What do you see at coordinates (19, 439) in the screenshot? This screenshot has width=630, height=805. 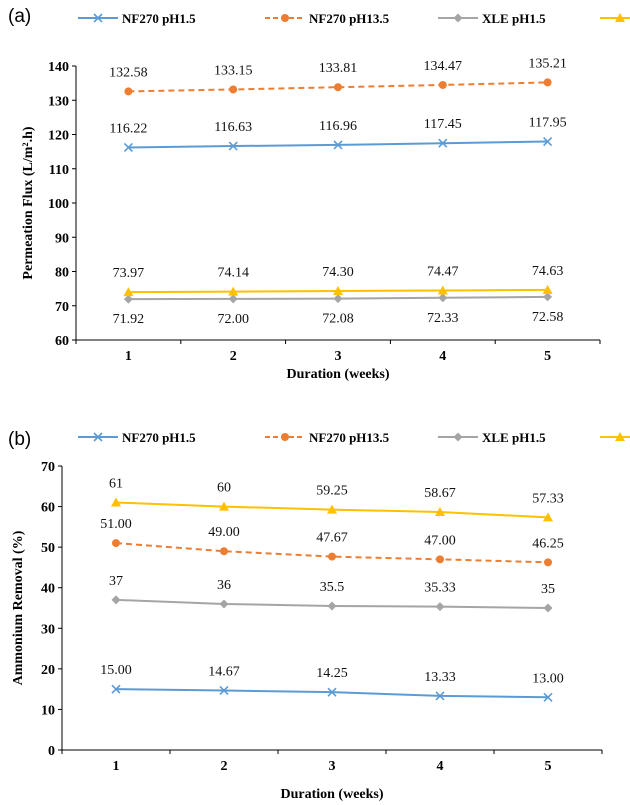 I see `panel-label-b: (b)` at bounding box center [19, 439].